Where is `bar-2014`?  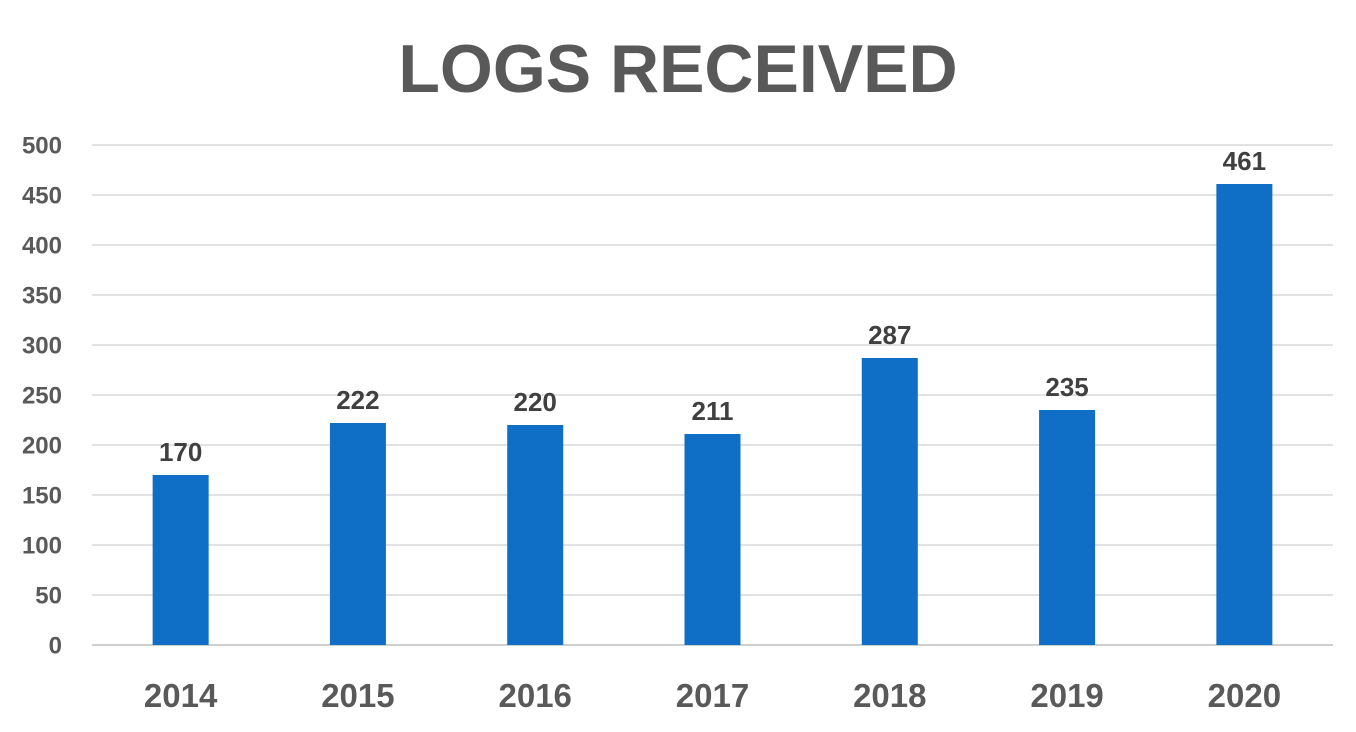 bar-2014 is located at coordinates (180, 560).